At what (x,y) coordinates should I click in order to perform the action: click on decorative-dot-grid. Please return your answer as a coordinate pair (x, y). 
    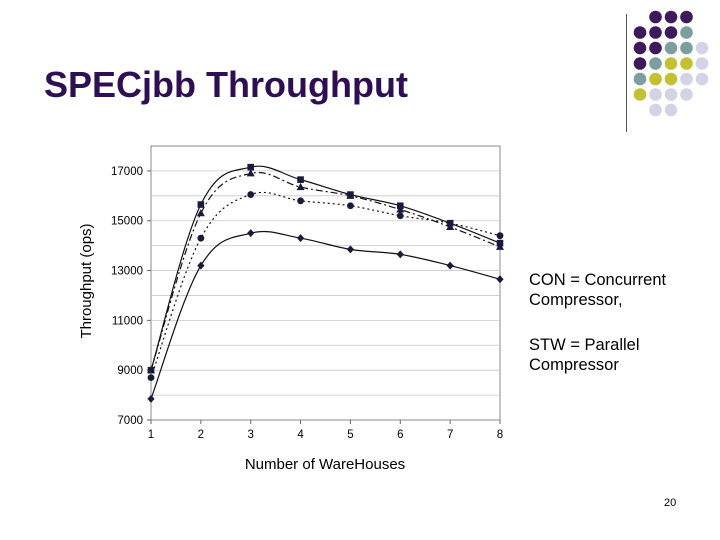
    Looking at the image, I should click on (671, 63).